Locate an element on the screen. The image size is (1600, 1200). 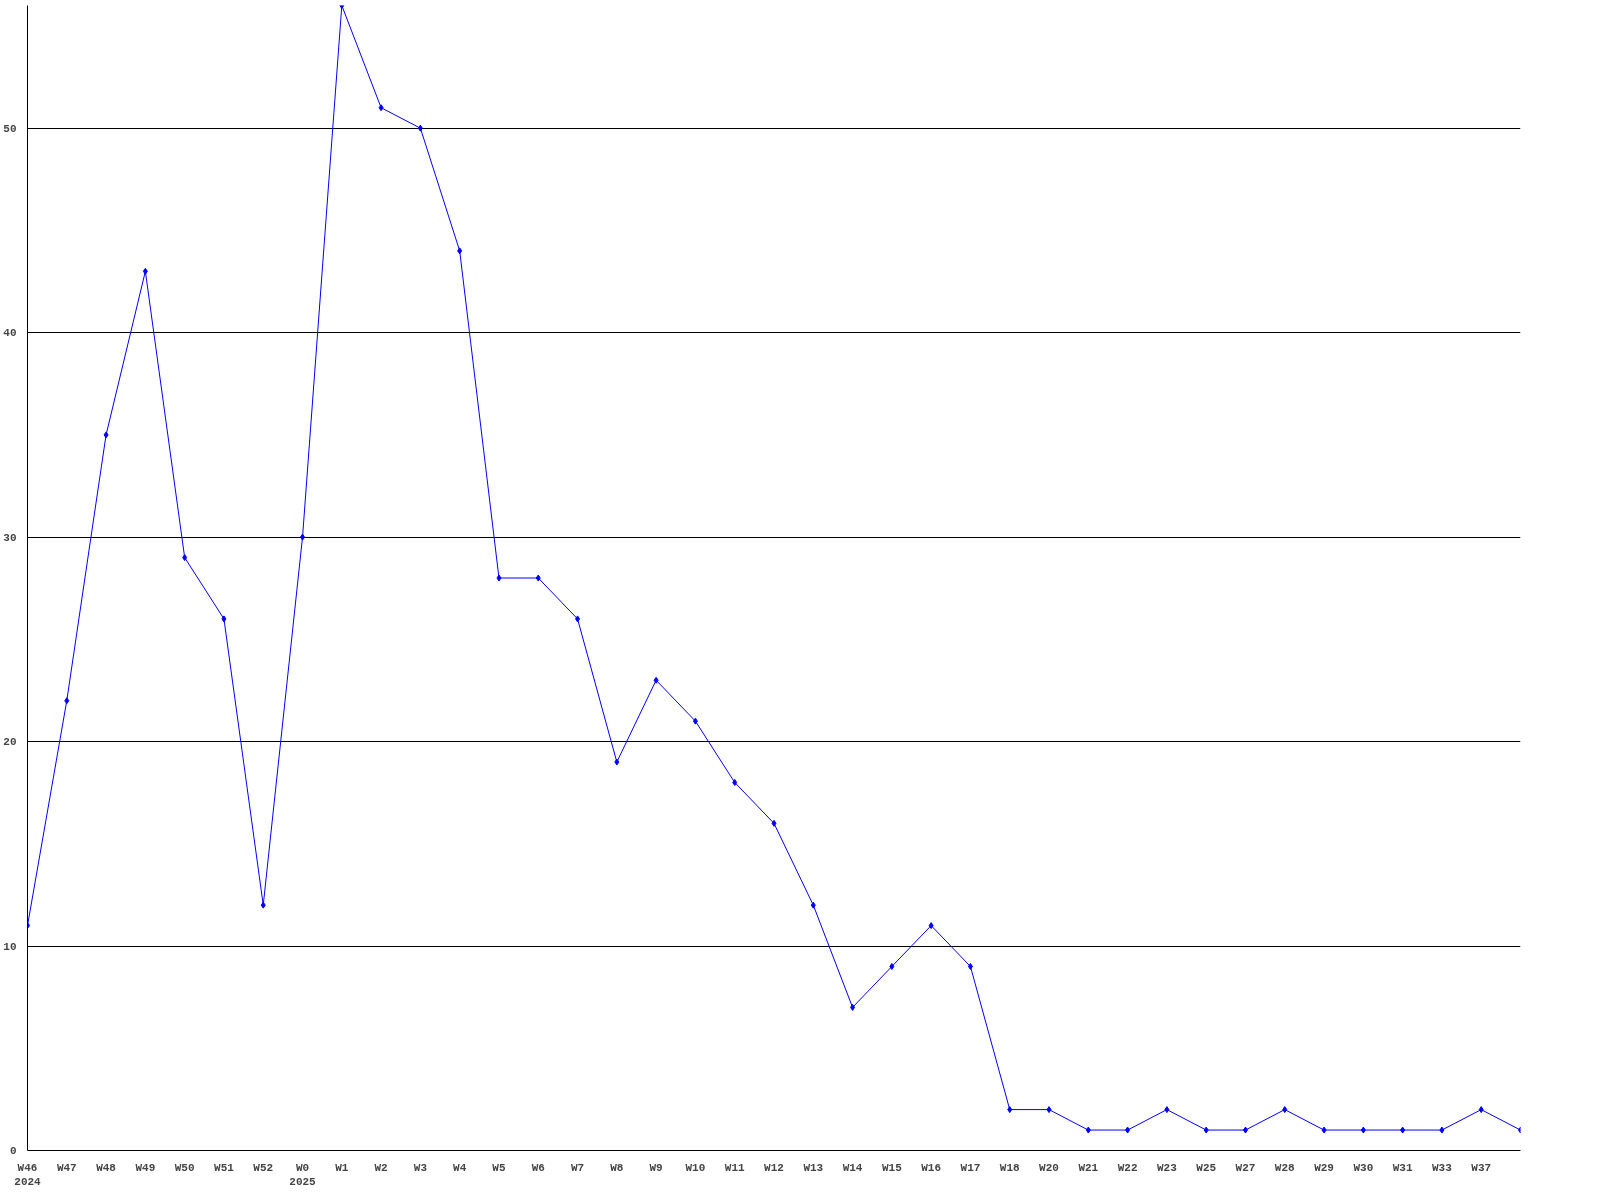
x-tick-label: W48 is located at coordinates (106, 1167).